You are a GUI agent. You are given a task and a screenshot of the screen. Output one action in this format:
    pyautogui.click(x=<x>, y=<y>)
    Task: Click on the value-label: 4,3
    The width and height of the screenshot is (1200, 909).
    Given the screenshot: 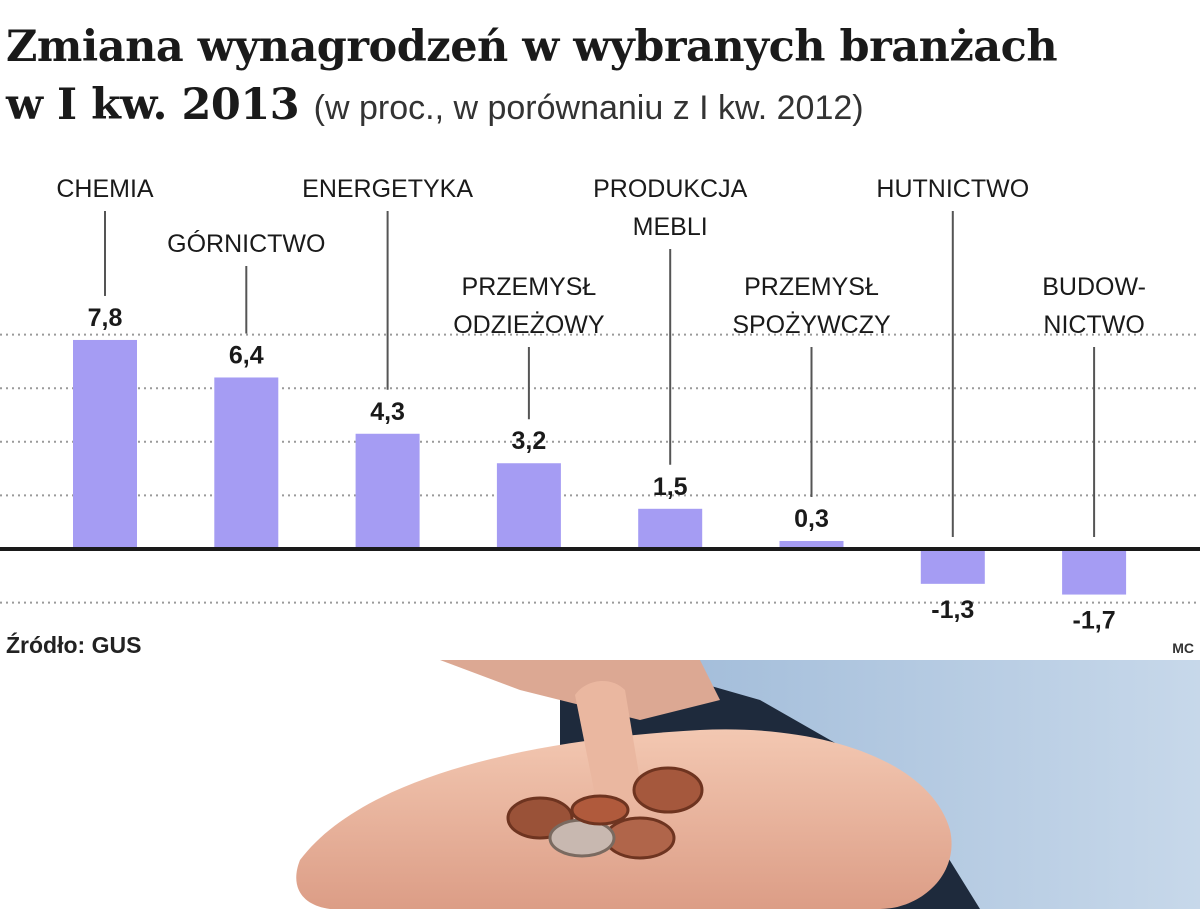 What is the action you would take?
    pyautogui.click(x=387, y=412)
    